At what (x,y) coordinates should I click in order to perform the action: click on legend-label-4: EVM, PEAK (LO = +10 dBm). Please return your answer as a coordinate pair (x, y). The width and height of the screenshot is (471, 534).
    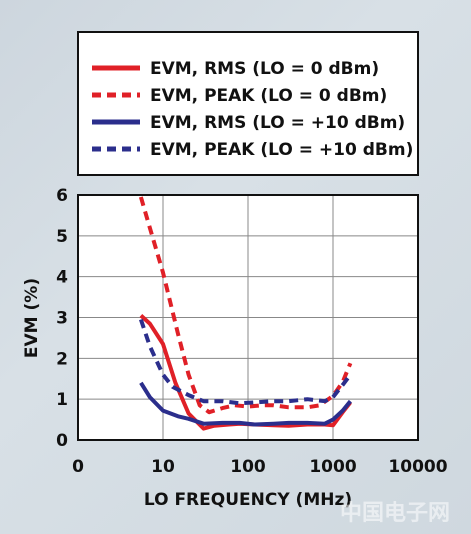
    Looking at the image, I should click on (281, 150).